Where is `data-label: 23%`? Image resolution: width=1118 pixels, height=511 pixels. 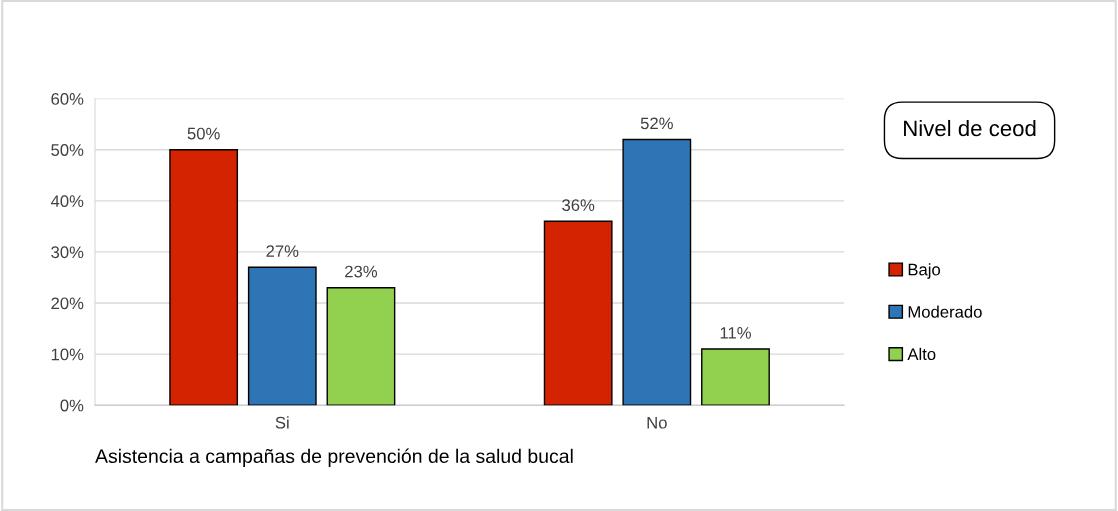
data-label: 23% is located at coordinates (361, 271).